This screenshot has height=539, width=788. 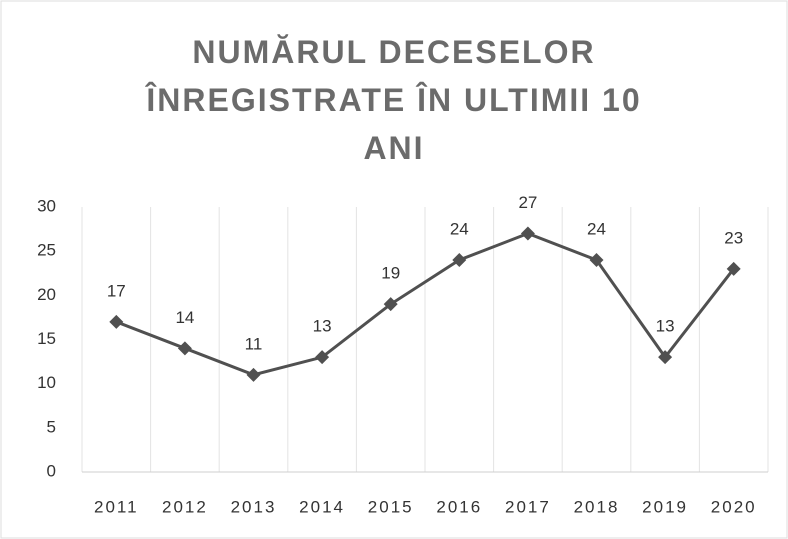 I want to click on x-tick-label: 2012, so click(x=185, y=506).